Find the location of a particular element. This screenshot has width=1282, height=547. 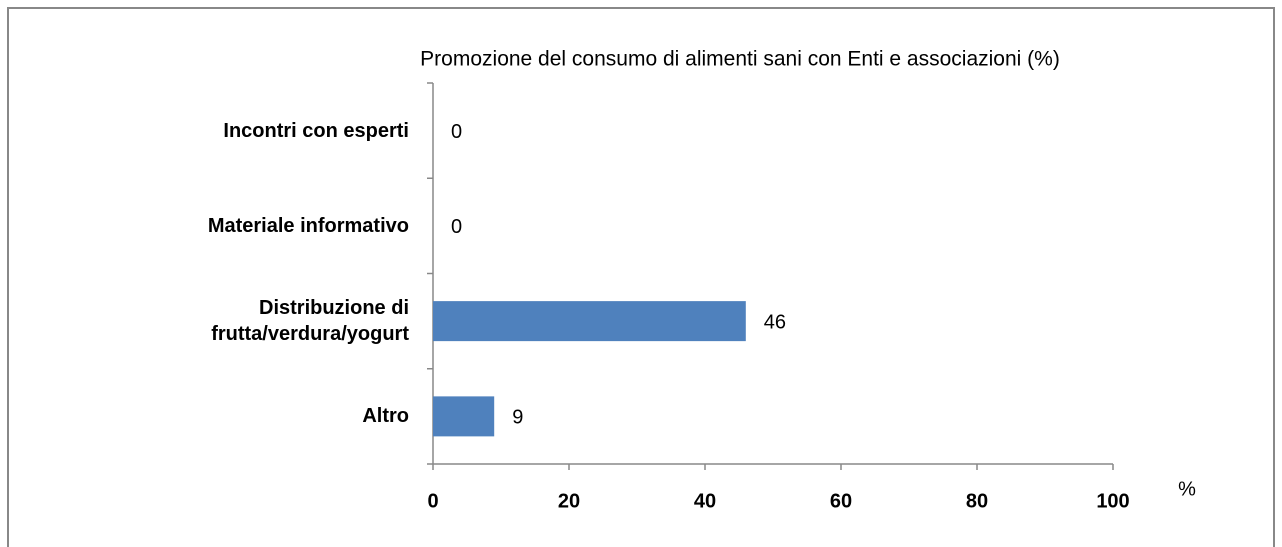

x-tick-label: 80 is located at coordinates (977, 501).